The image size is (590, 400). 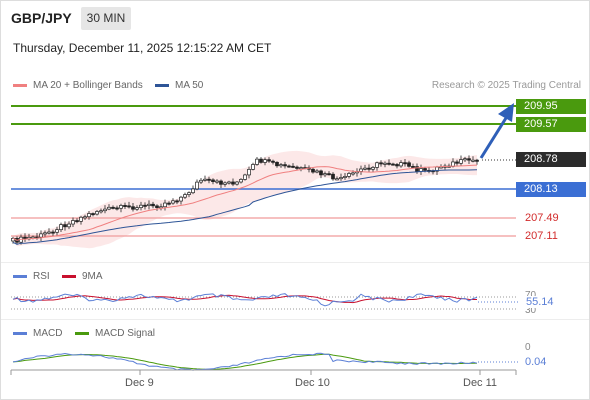 I want to click on ma20-swatch, so click(x=20, y=85).